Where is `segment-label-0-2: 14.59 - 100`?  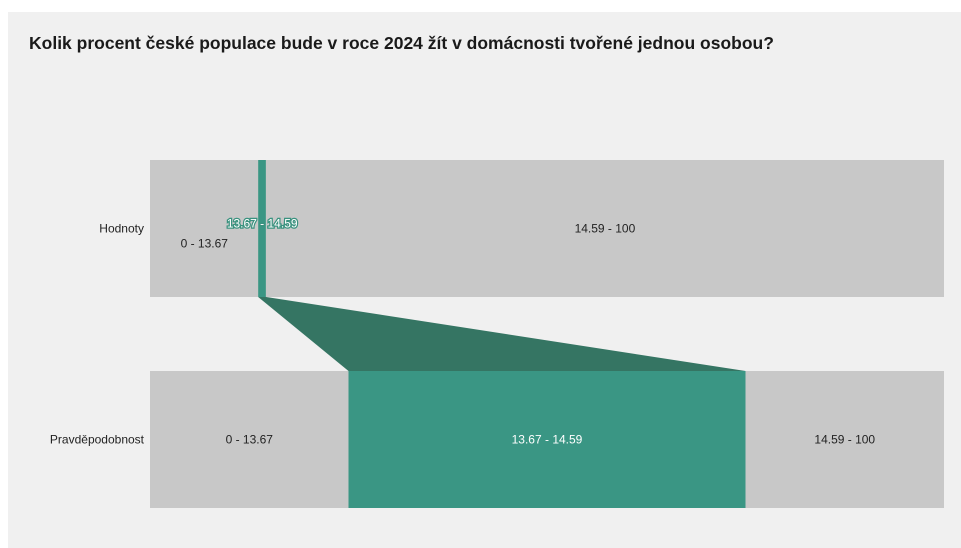
segment-label-0-2: 14.59 - 100 is located at coordinates (605, 229).